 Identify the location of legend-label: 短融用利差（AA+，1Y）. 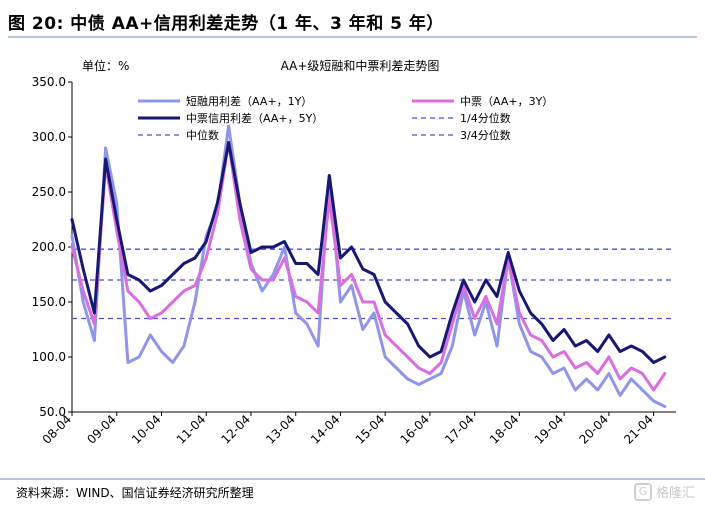
(249, 101).